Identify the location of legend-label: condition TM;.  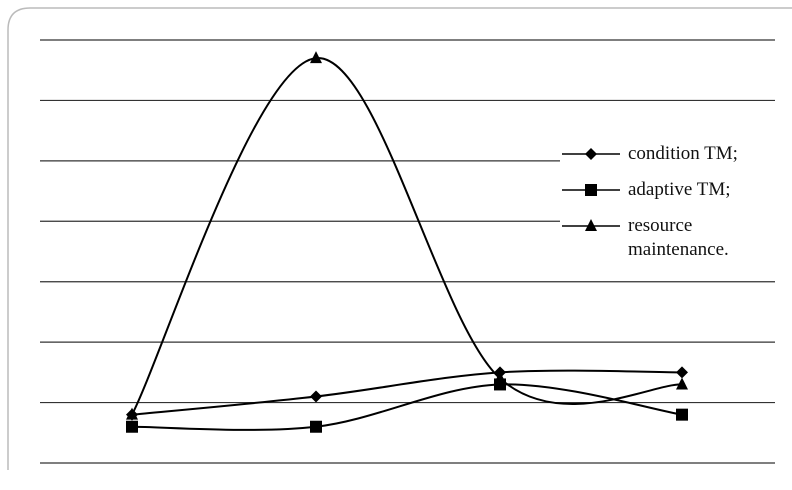
(683, 153).